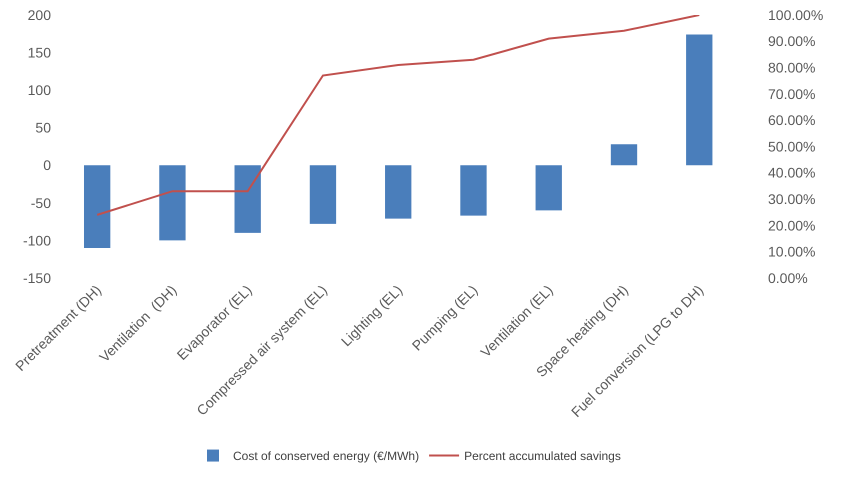 Image resolution: width=847 pixels, height=482 pixels. What do you see at coordinates (47, 165) in the screenshot?
I see `y-tick-label: 0` at bounding box center [47, 165].